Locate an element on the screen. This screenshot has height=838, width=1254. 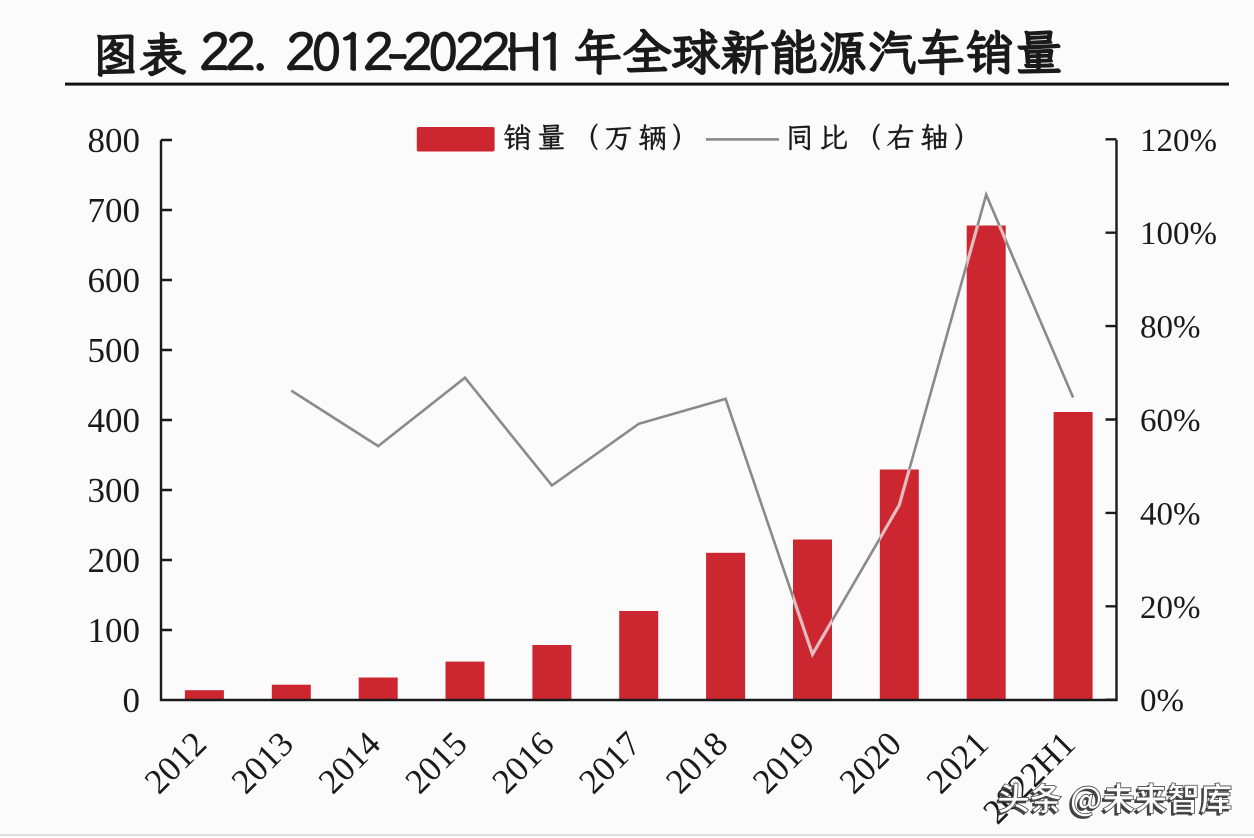
svg-text: 800 is located at coordinates (114, 140).